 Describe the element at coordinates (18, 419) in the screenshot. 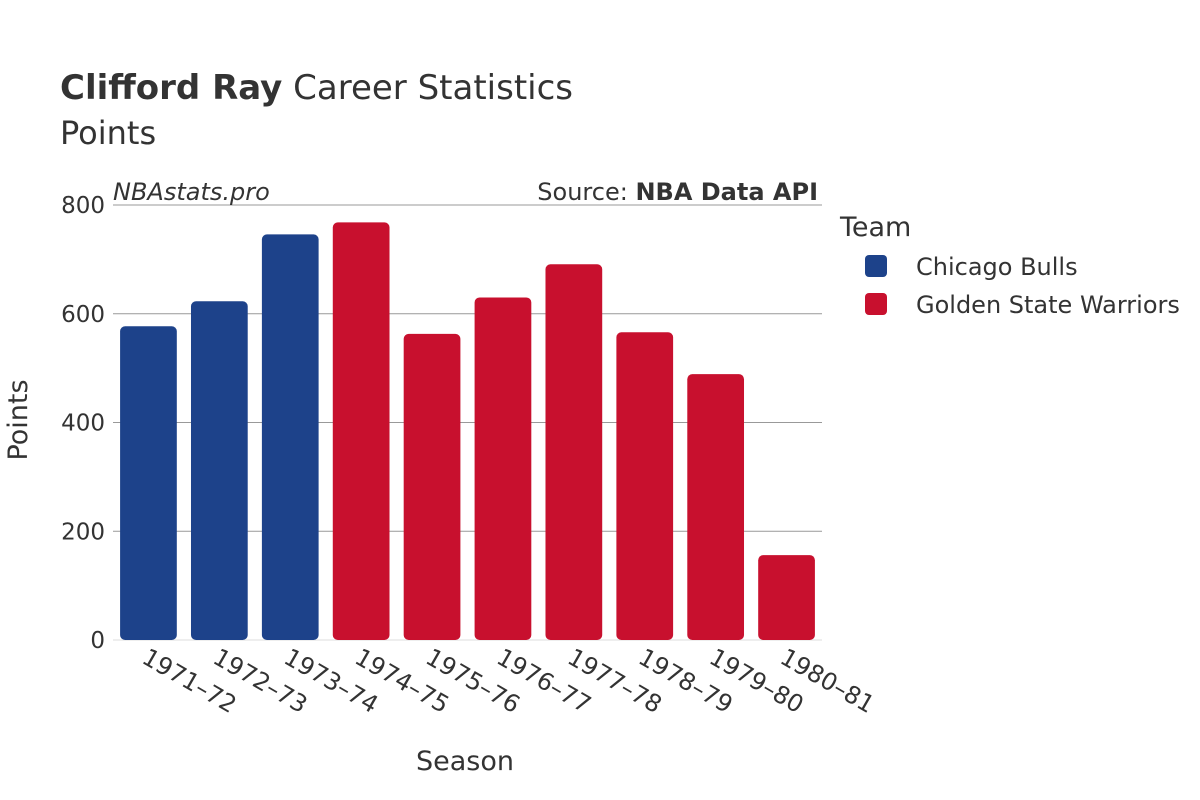

I see `y-axis-title: Points` at that location.